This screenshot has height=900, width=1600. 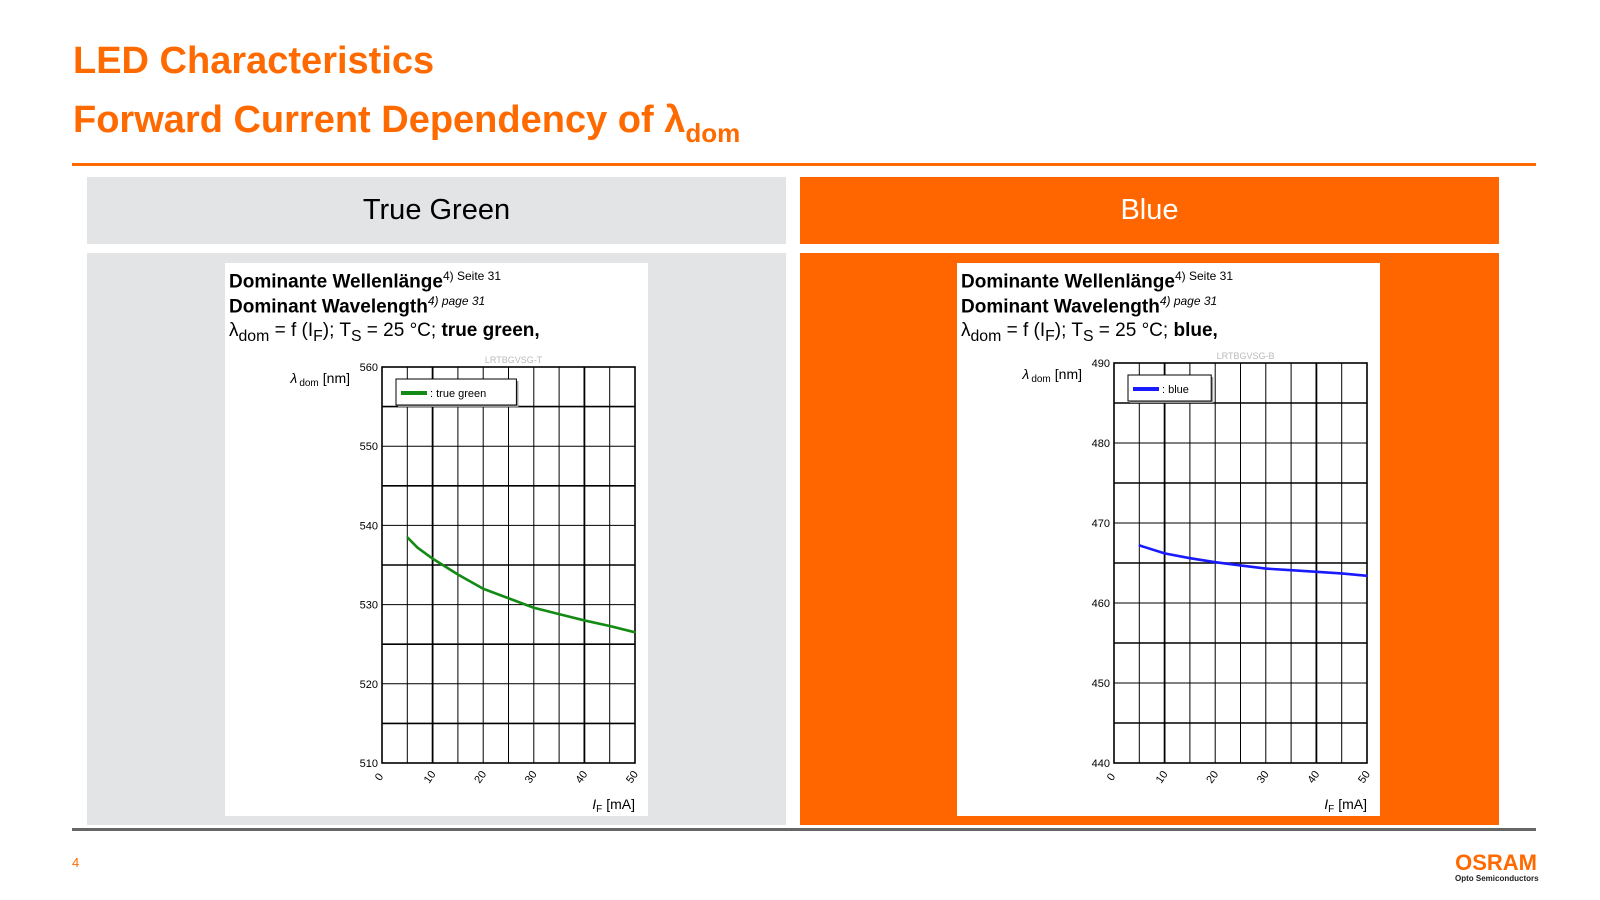 What do you see at coordinates (369, 606) in the screenshot?
I see `y-tick-label: 530` at bounding box center [369, 606].